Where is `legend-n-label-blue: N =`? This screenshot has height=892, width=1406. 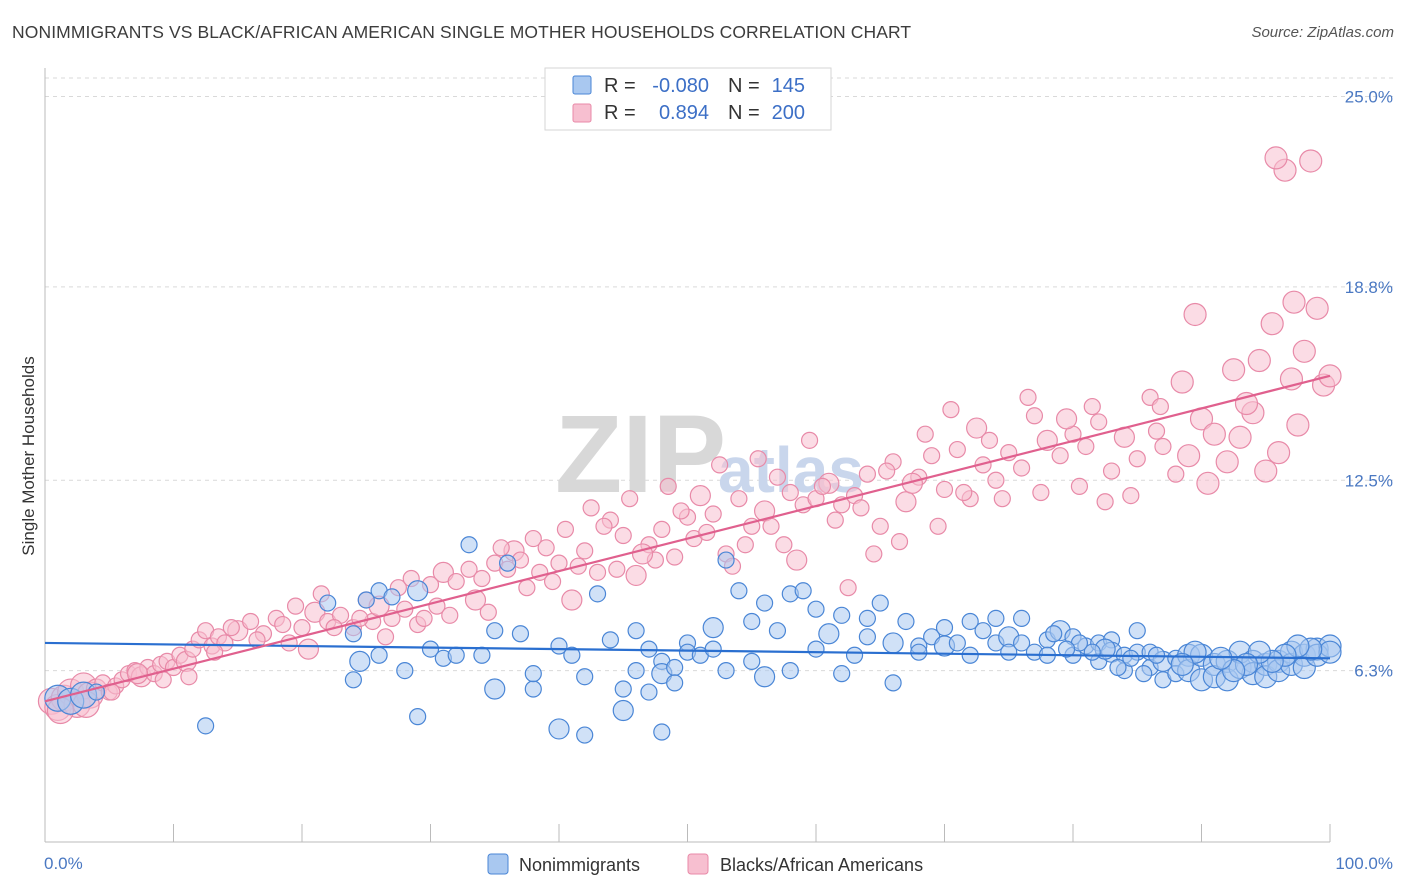 legend-n-label-blue: N = is located at coordinates (744, 86).